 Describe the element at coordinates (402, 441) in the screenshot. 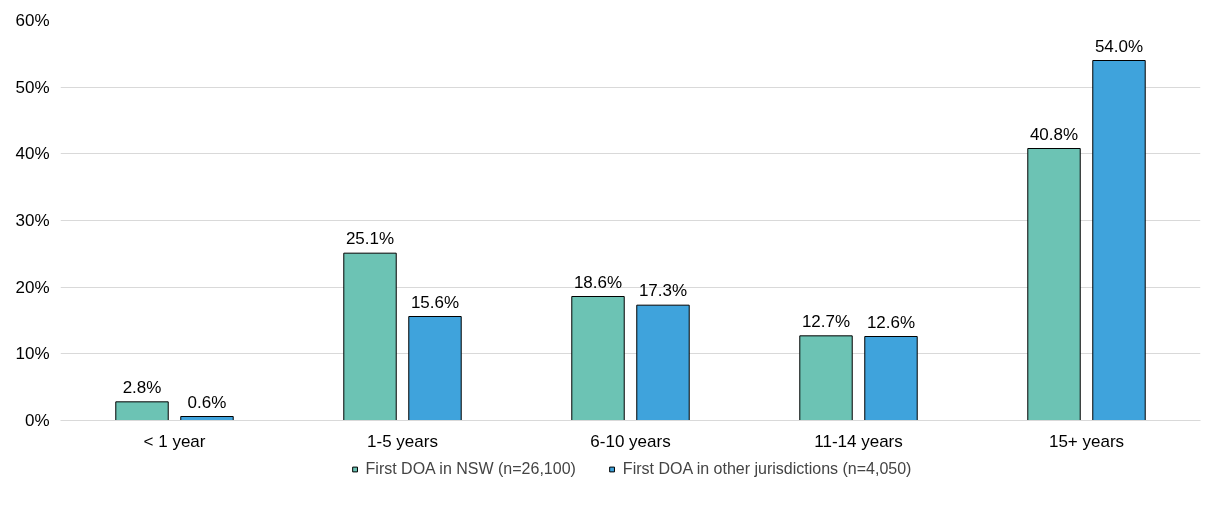

I see `x-tick-label: 1-5 years` at that location.